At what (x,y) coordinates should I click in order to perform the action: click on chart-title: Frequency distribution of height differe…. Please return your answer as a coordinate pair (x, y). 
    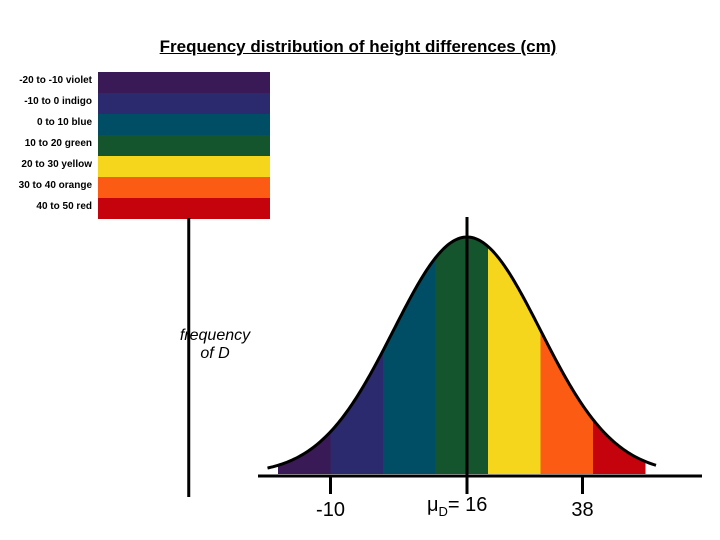
    Looking at the image, I should click on (358, 46).